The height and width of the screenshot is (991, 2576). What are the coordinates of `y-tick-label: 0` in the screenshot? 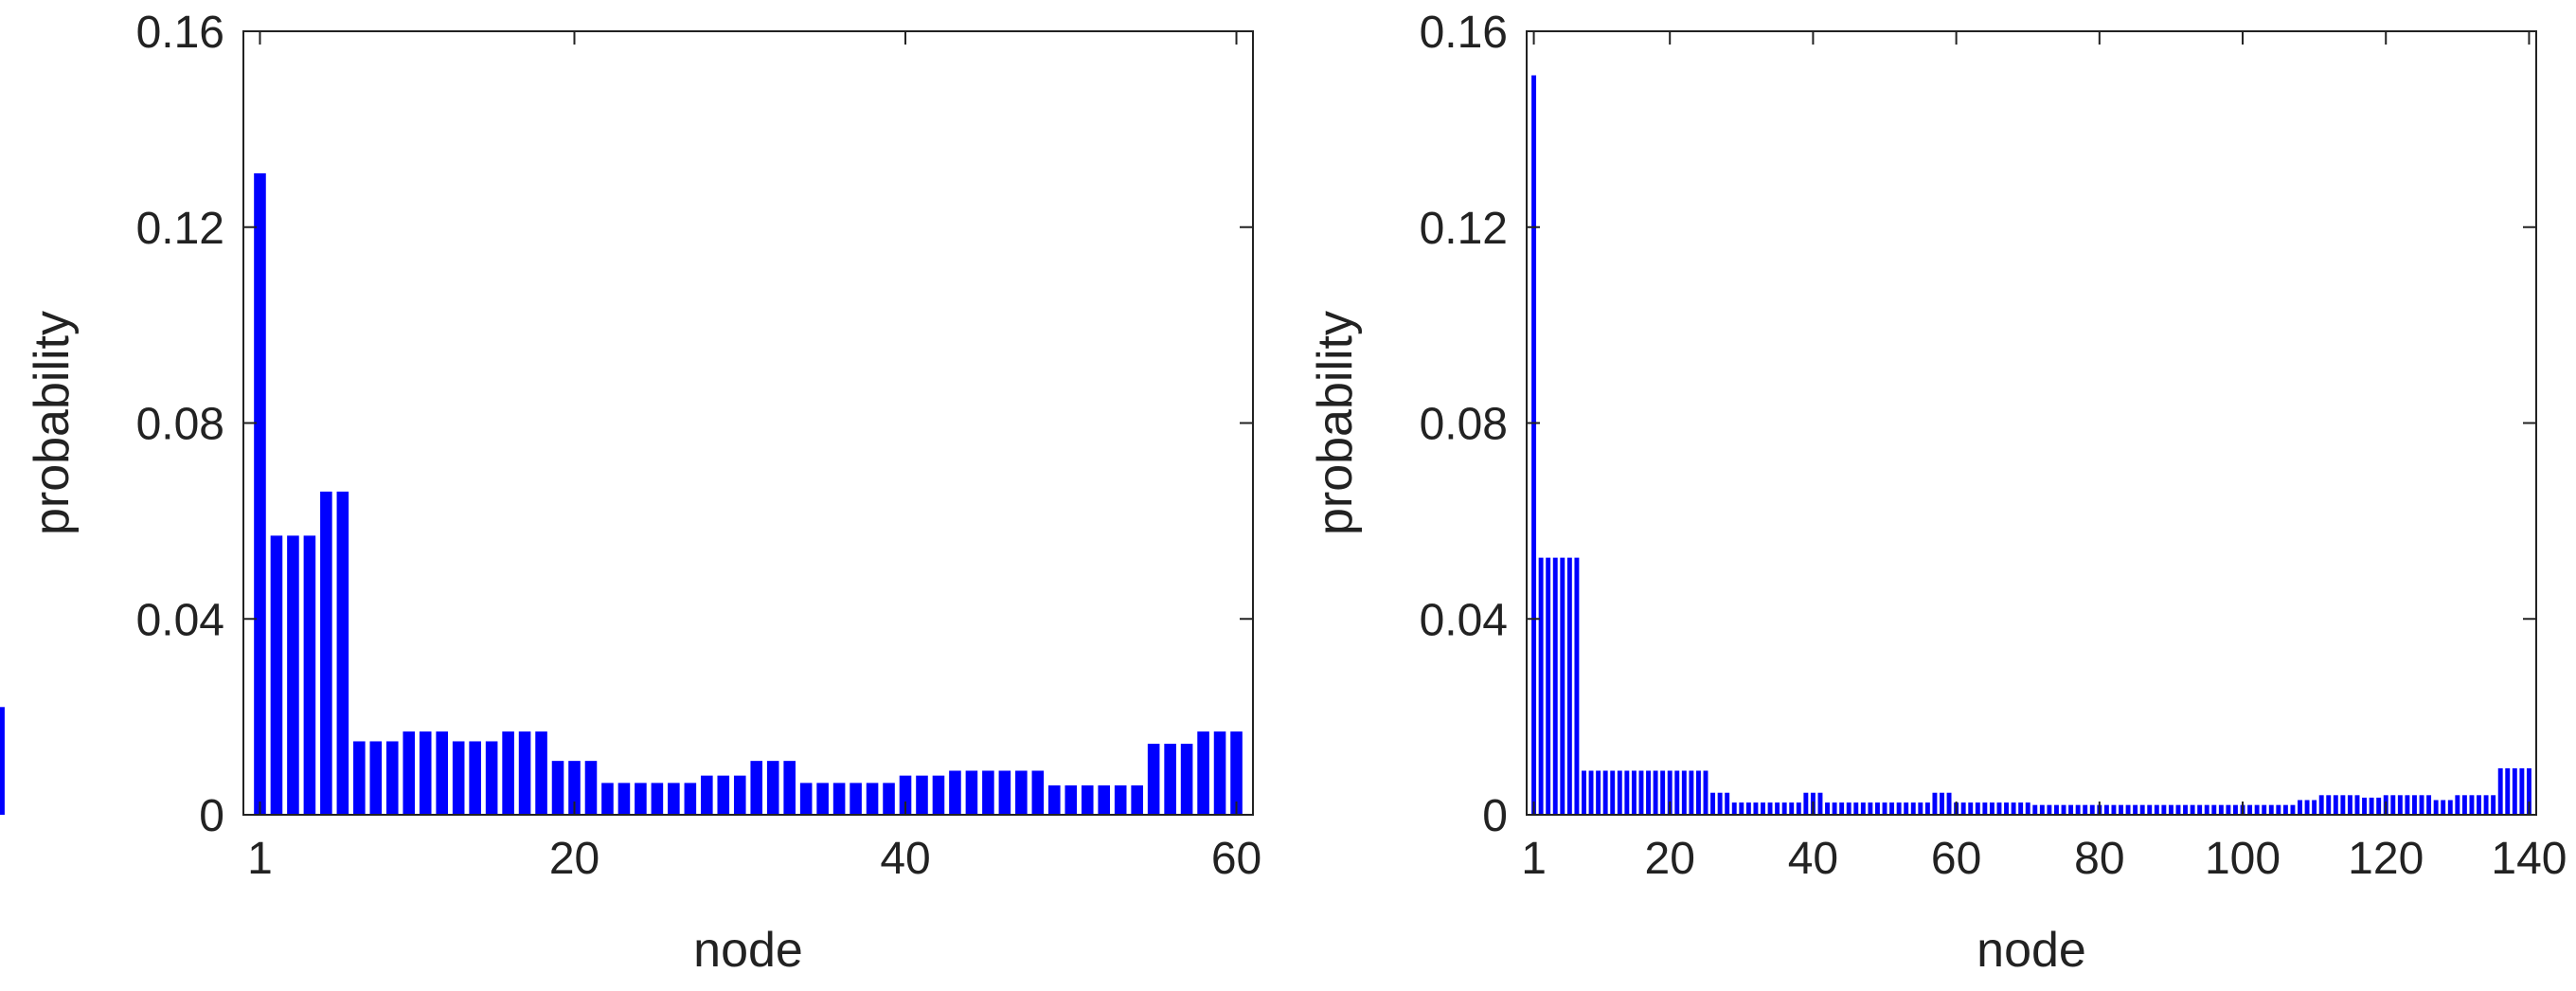 It's located at (1495, 816).